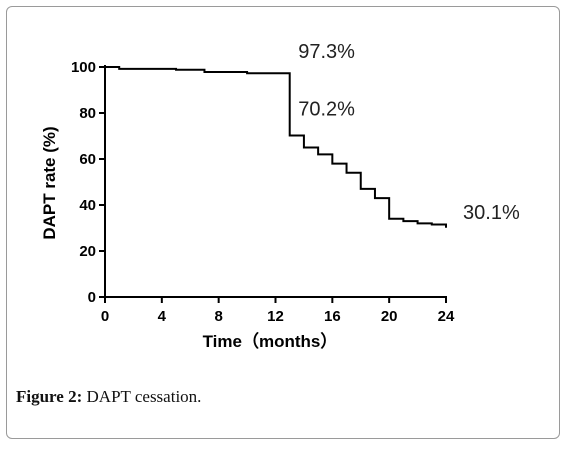 The width and height of the screenshot is (568, 449). I want to click on x-tick-label: 20, so click(389, 316).